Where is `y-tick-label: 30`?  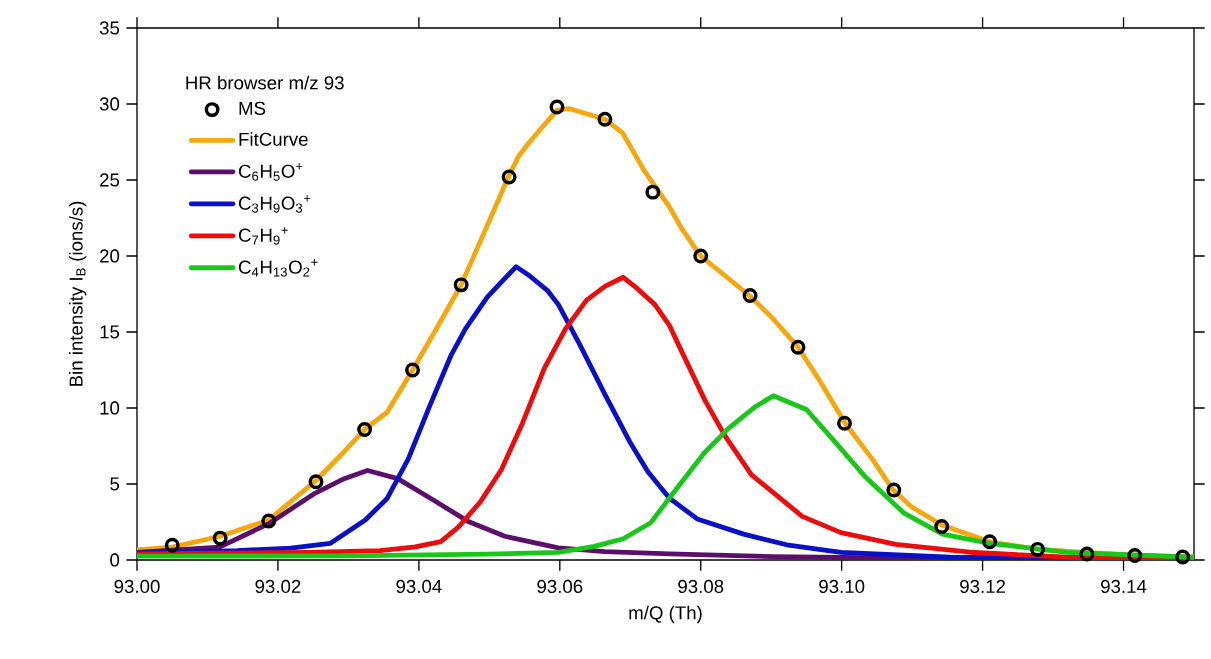 y-tick-label: 30 is located at coordinates (109, 104).